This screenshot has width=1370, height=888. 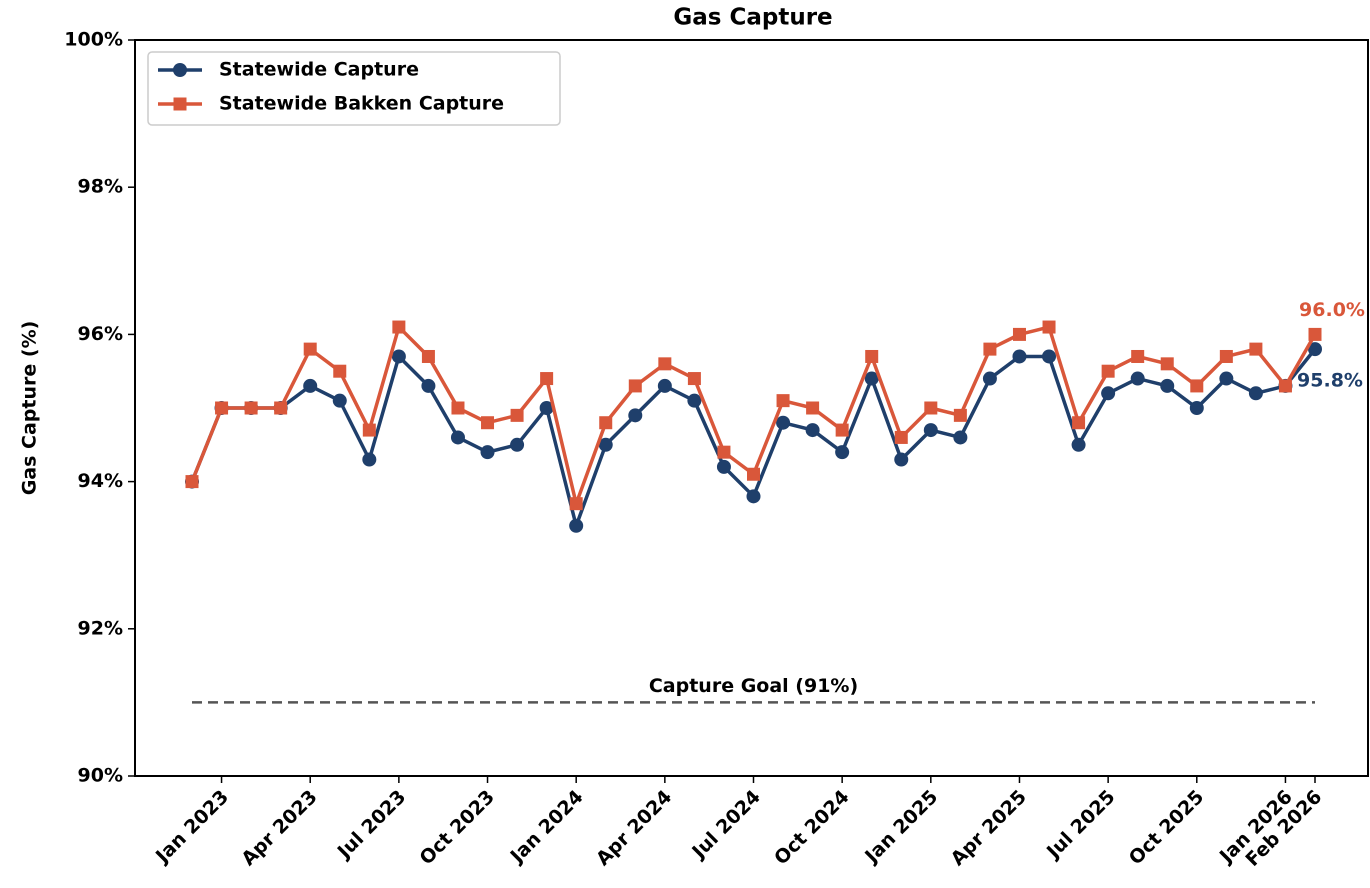 What do you see at coordinates (279, 828) in the screenshot?
I see `x-tick-label: Apr 2023` at bounding box center [279, 828].